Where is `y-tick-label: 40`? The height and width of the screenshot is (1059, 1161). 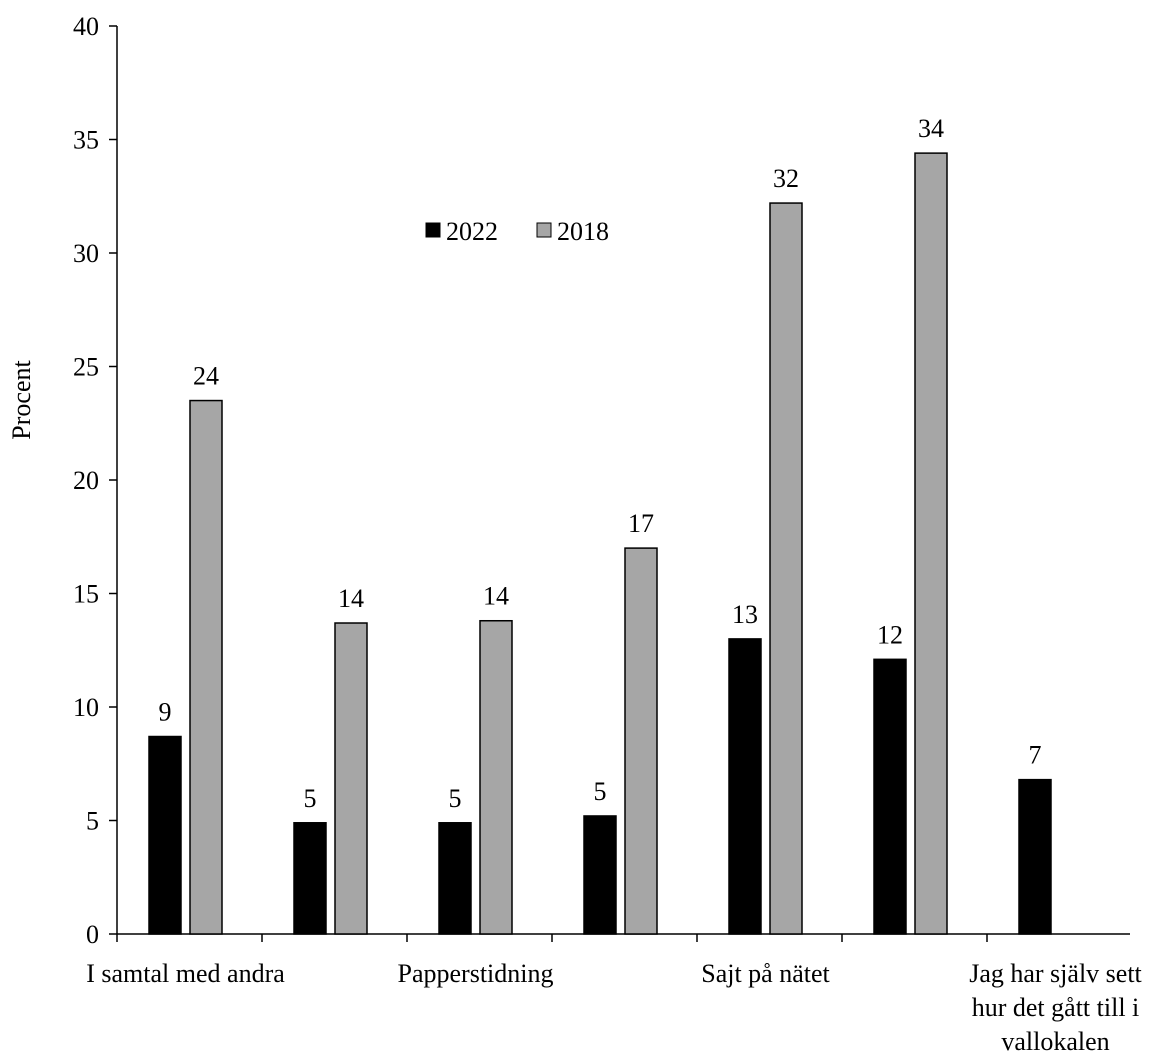
y-tick-label: 40 is located at coordinates (86, 26).